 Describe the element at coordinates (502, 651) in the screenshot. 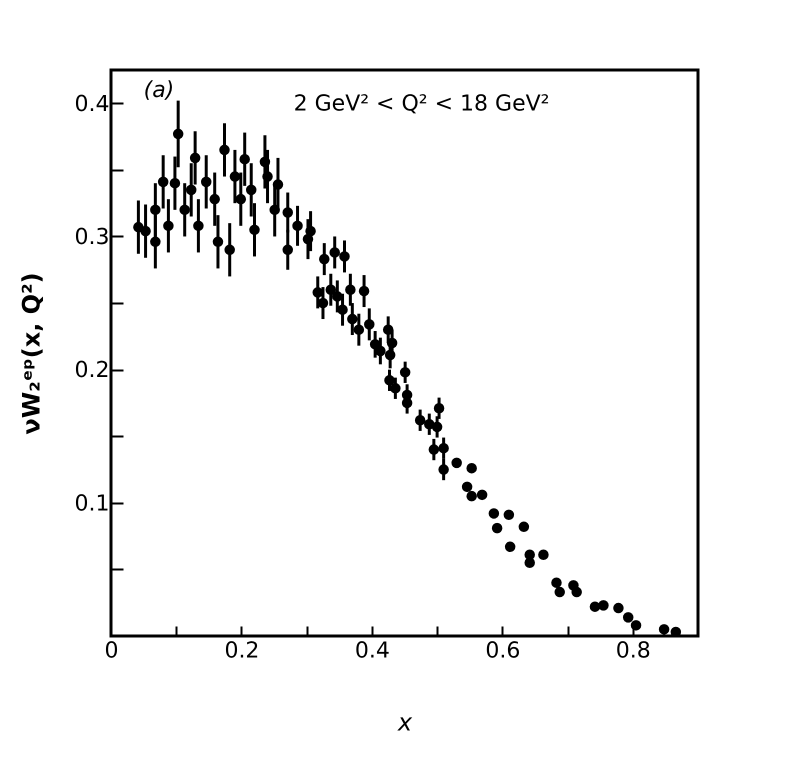

I see `x-tick-label: 0.6` at that location.